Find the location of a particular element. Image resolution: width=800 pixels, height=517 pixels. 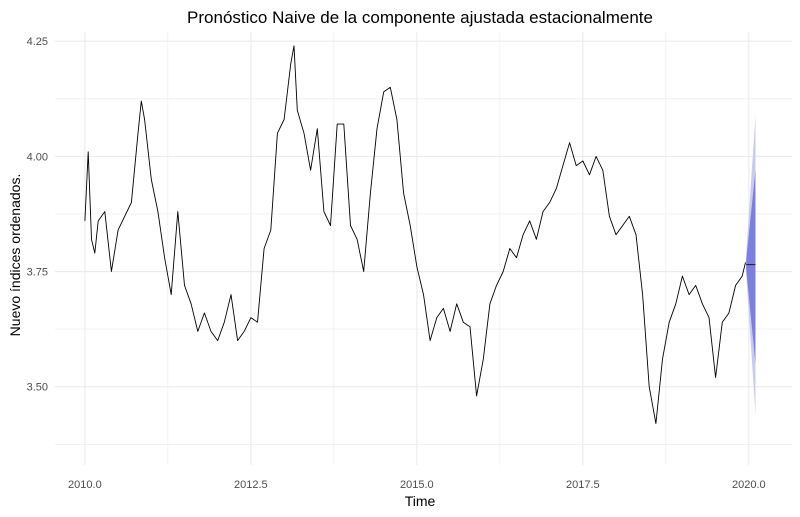

y-tick-label: 4.25 is located at coordinates (37, 42).